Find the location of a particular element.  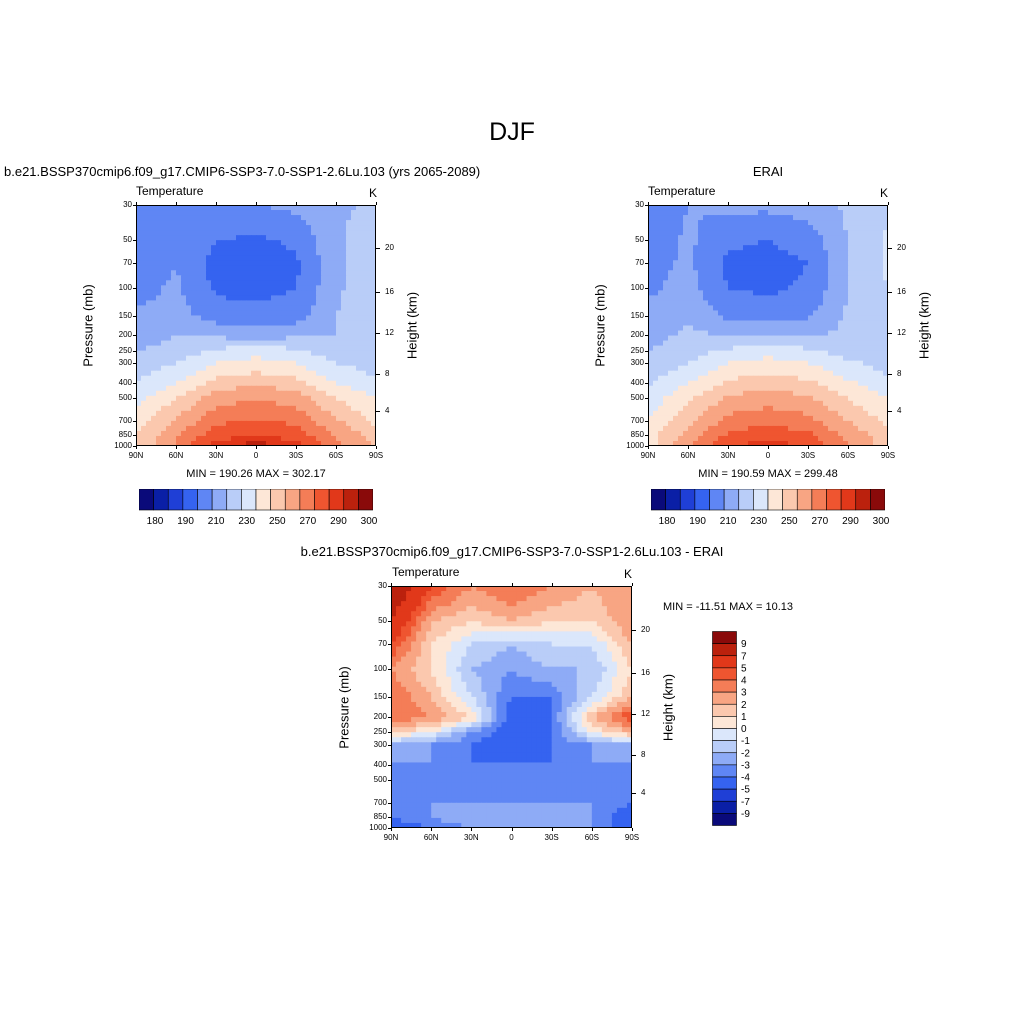

panel3-heatmap is located at coordinates (512, 707).